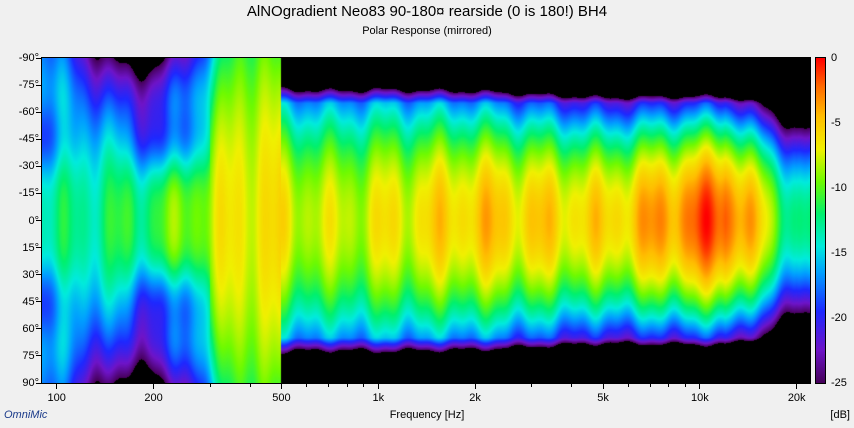 The width and height of the screenshot is (854, 428). I want to click on y-tick-label: 0°, so click(33, 220).